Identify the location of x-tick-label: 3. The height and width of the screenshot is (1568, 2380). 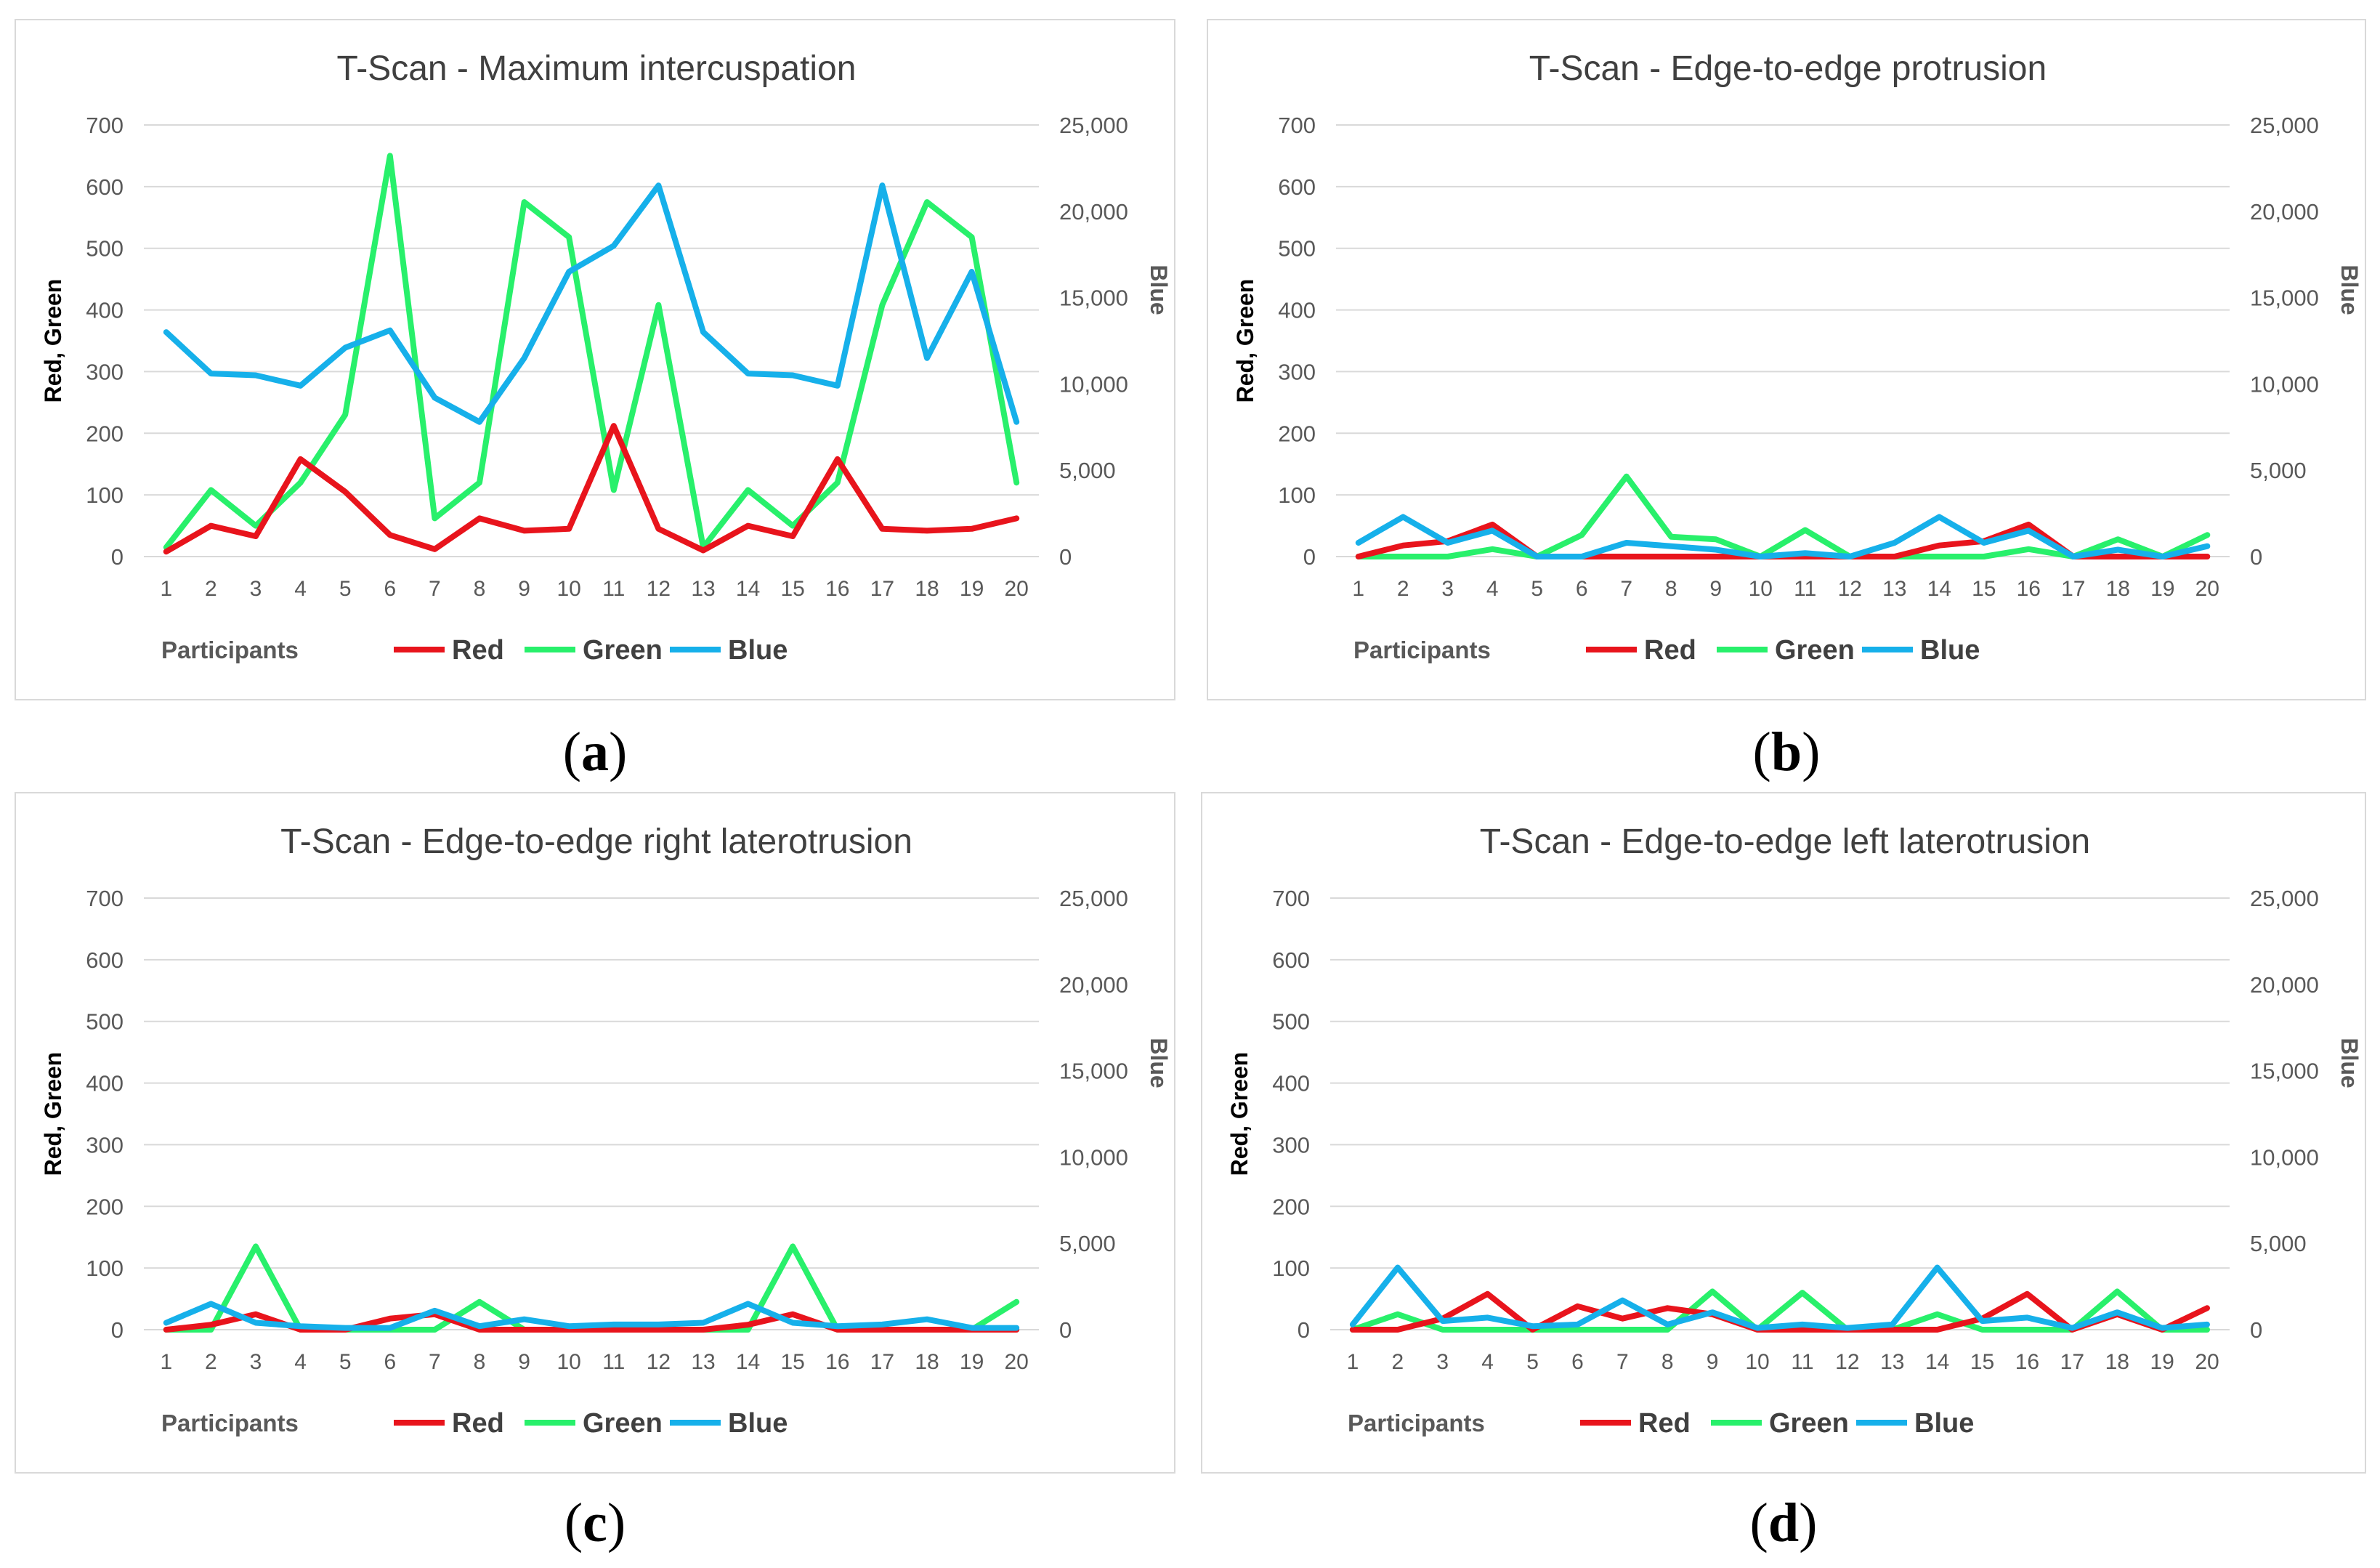
(1442, 1362).